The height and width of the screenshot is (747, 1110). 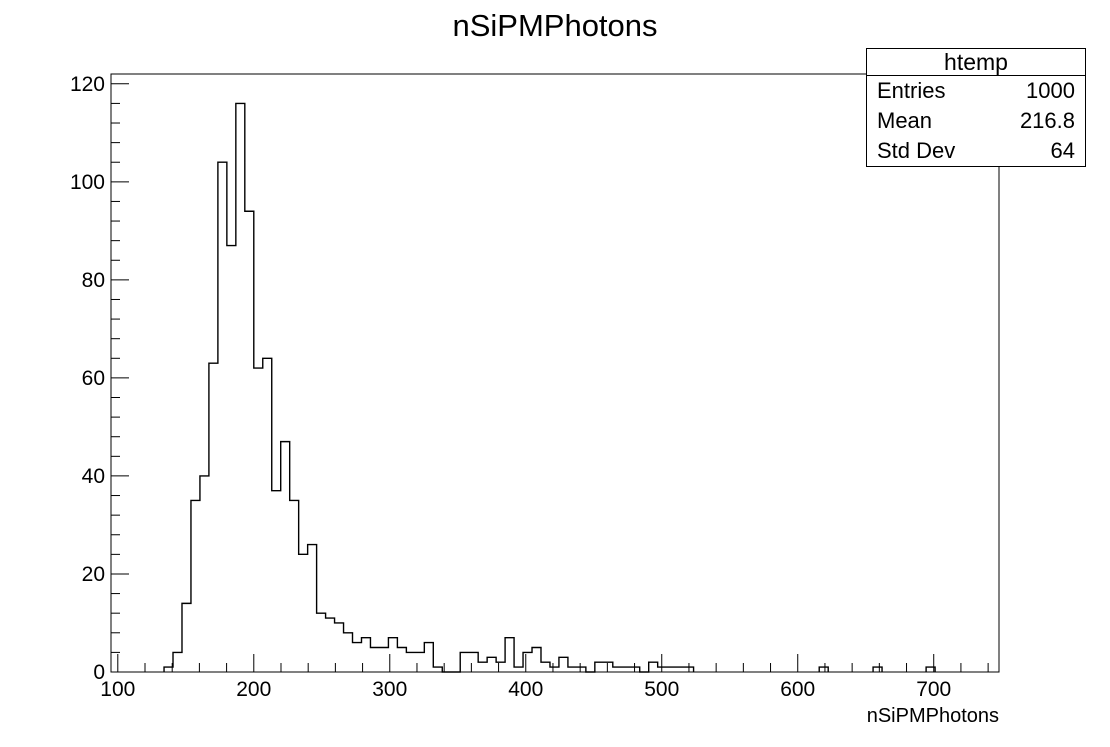 I want to click on x-tick-label: 100, so click(x=117, y=689).